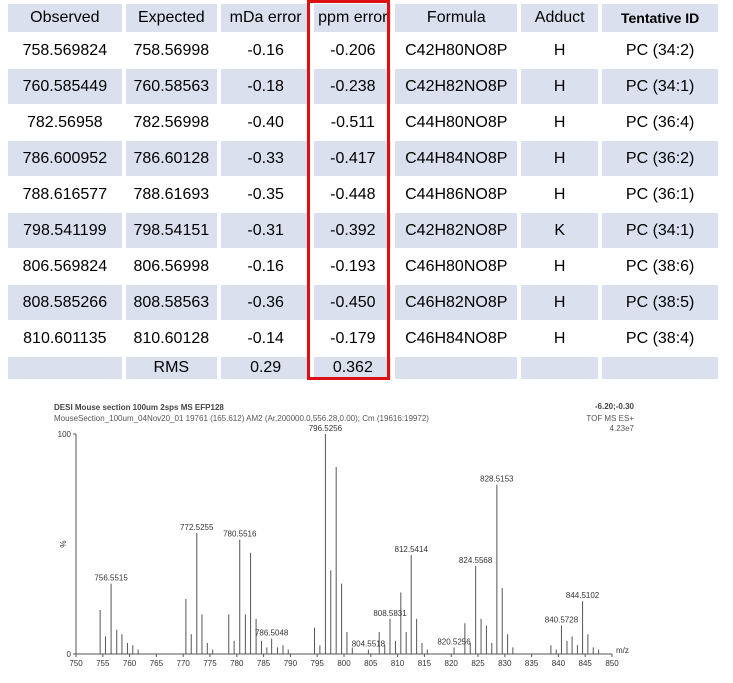  Describe the element at coordinates (532, 663) in the screenshot. I see `x-tick-label: 835` at that location.